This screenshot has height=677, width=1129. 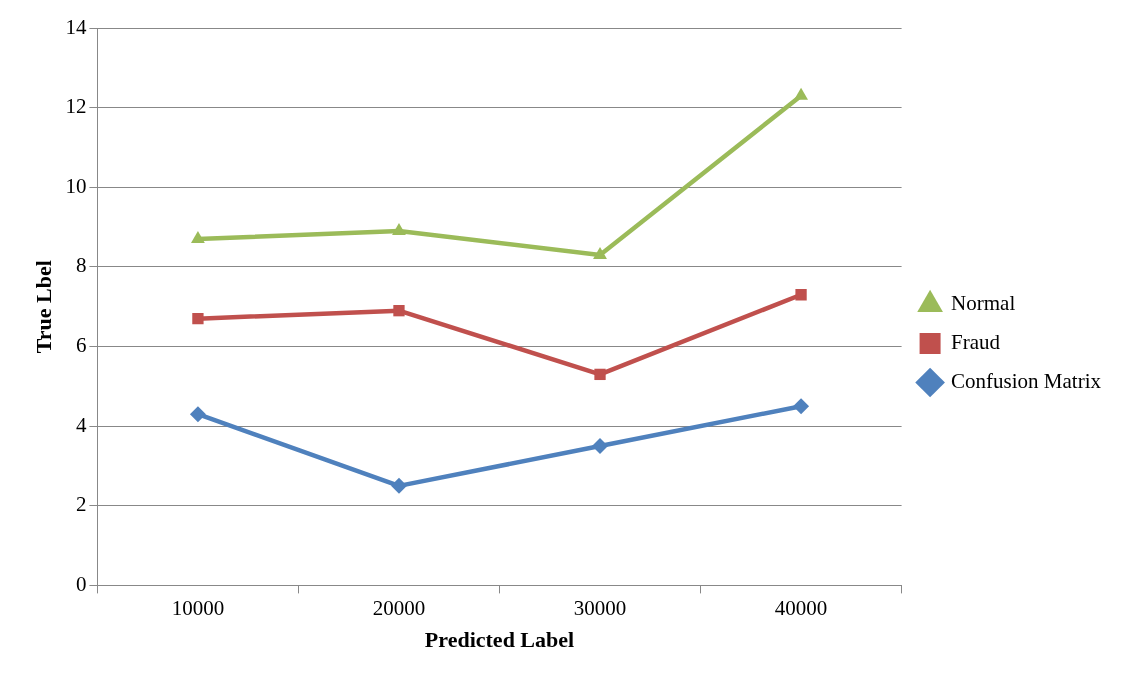 What do you see at coordinates (399, 607) in the screenshot?
I see `x-tick-label: 20000` at bounding box center [399, 607].